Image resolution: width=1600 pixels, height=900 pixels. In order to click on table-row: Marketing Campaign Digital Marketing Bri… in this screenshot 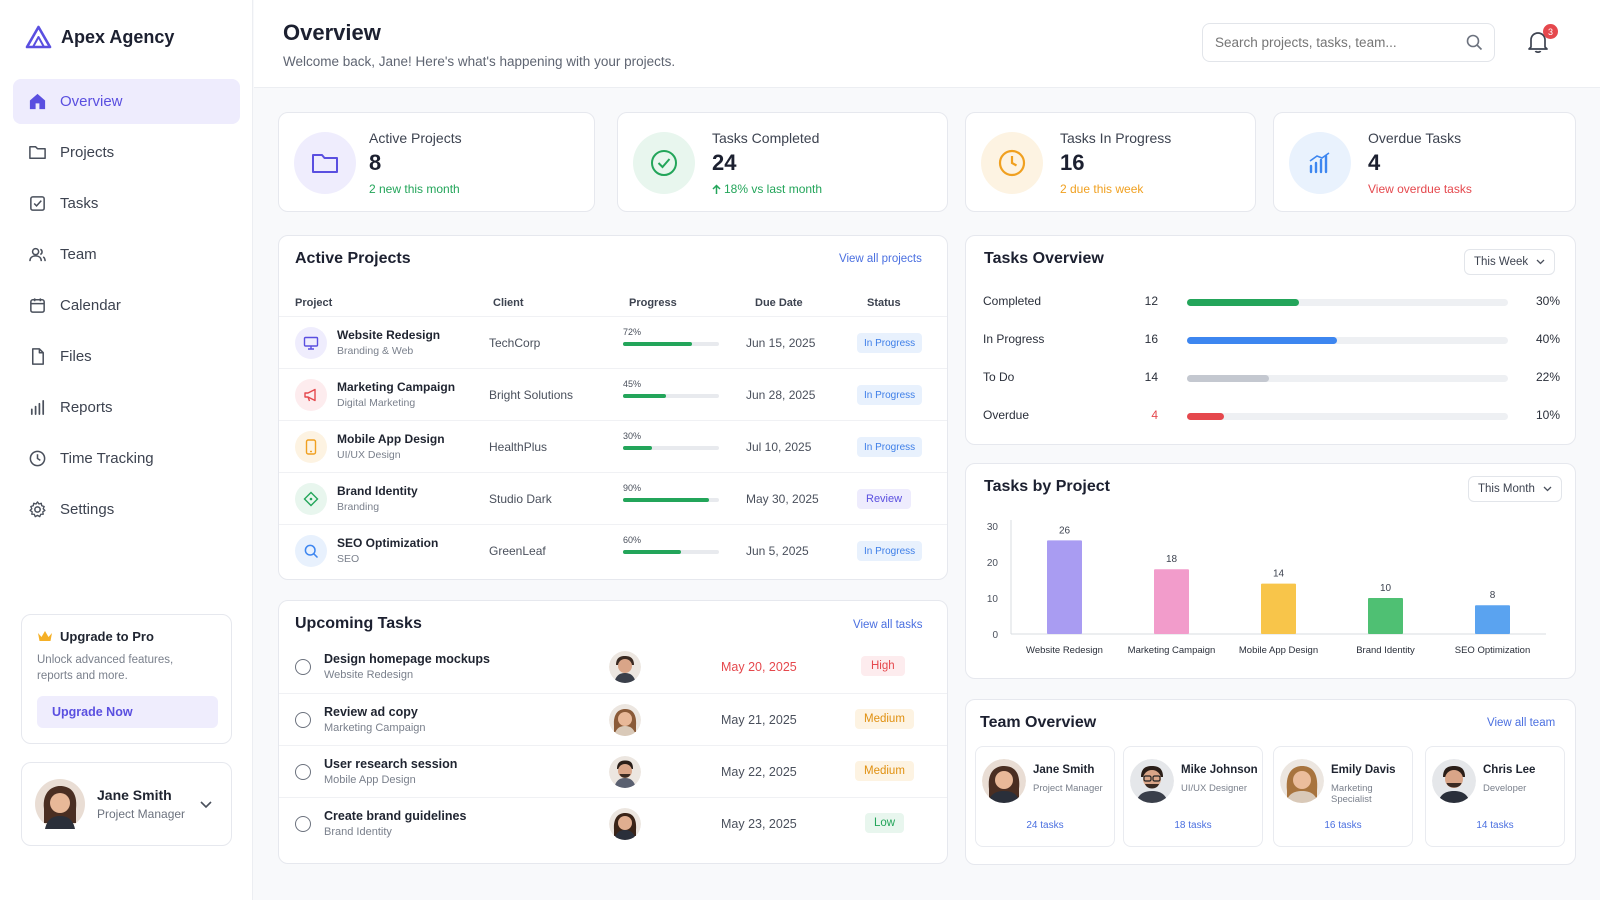, I will do `click(613, 394)`.